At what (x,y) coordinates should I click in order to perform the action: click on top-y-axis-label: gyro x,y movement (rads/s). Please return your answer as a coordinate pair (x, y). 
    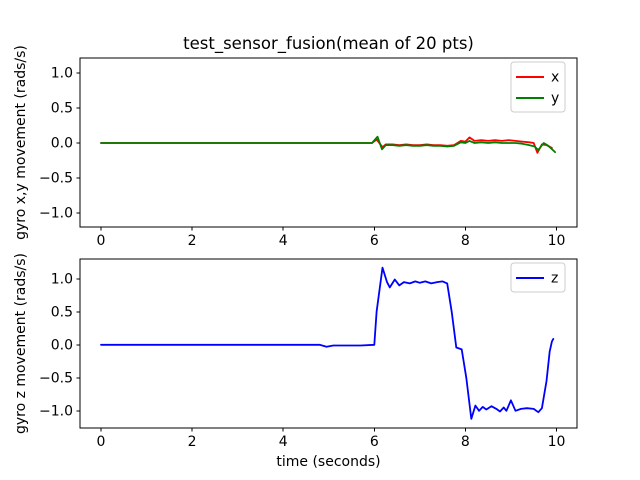
    Looking at the image, I should click on (21, 142).